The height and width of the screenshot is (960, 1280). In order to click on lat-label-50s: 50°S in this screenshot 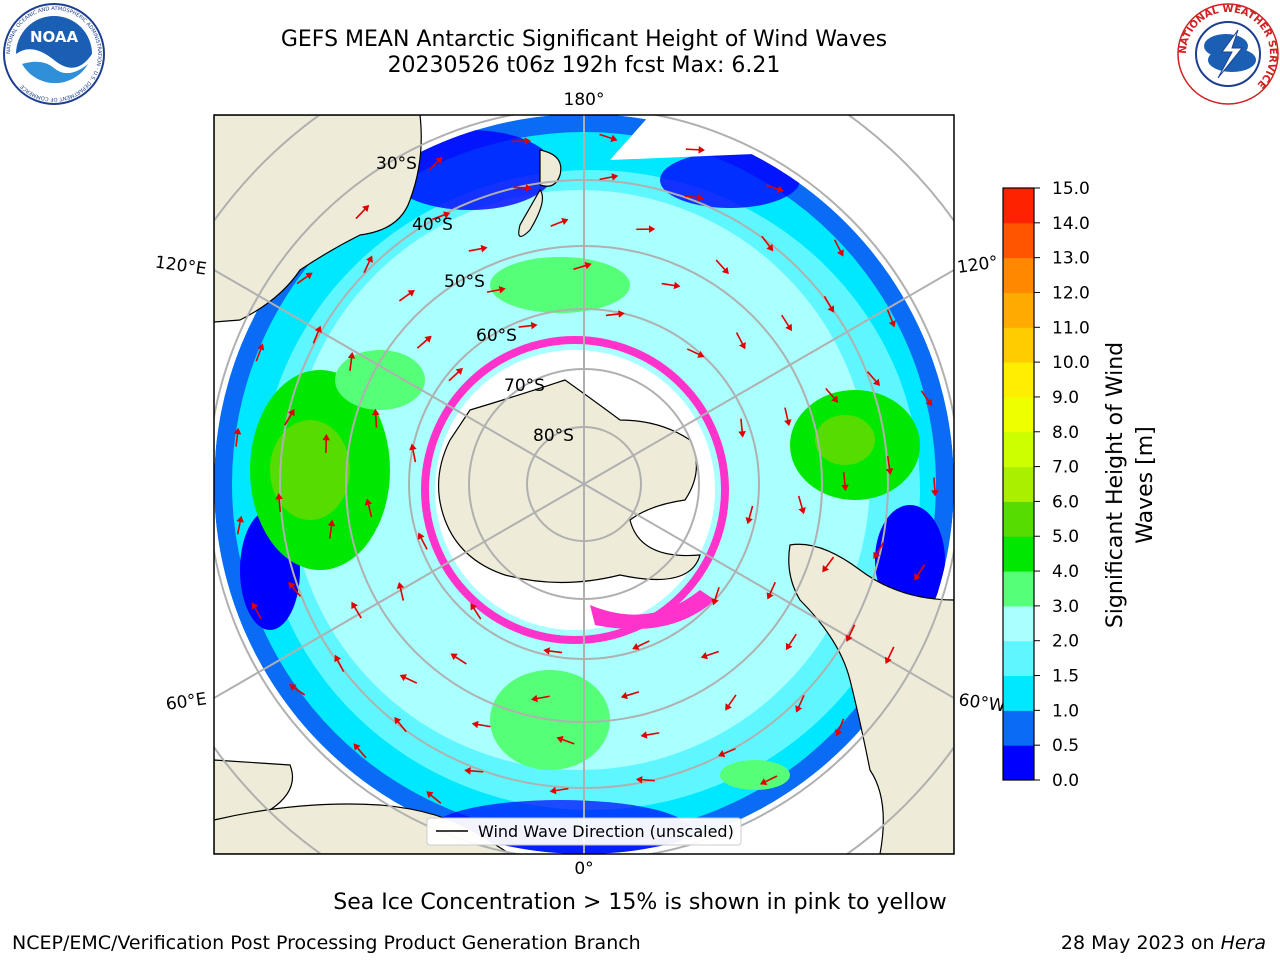, I will do `click(464, 282)`.